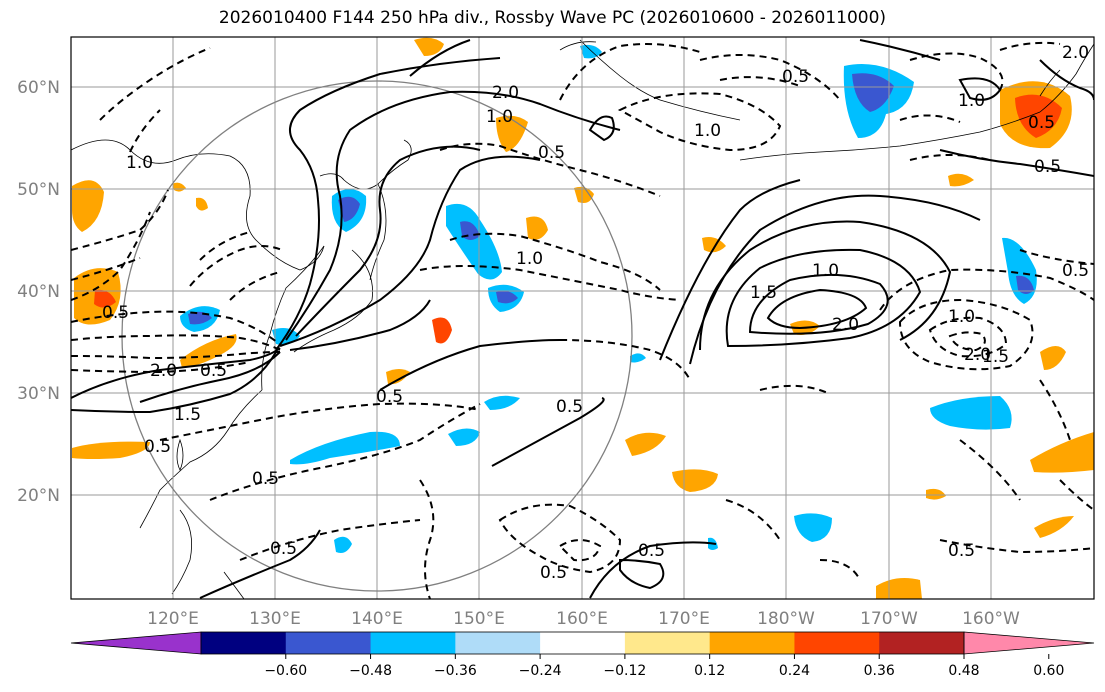  What do you see at coordinates (1048, 671) in the screenshot?
I see `colorbar-tick-label: 0.60` at bounding box center [1048, 671].